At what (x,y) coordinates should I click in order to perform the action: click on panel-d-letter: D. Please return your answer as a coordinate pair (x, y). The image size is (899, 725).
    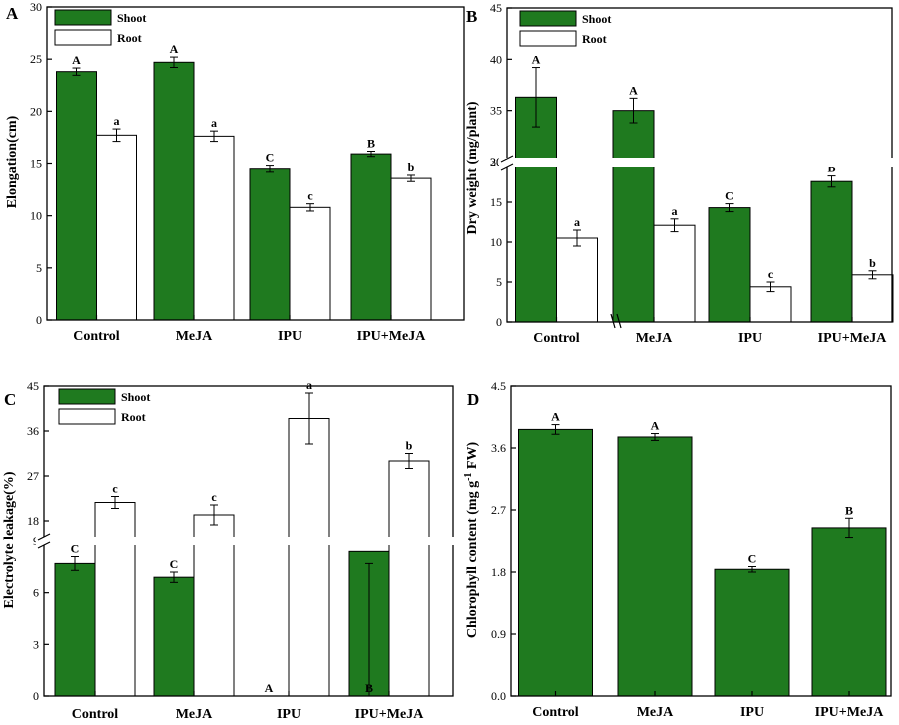
    Looking at the image, I should click on (473, 399).